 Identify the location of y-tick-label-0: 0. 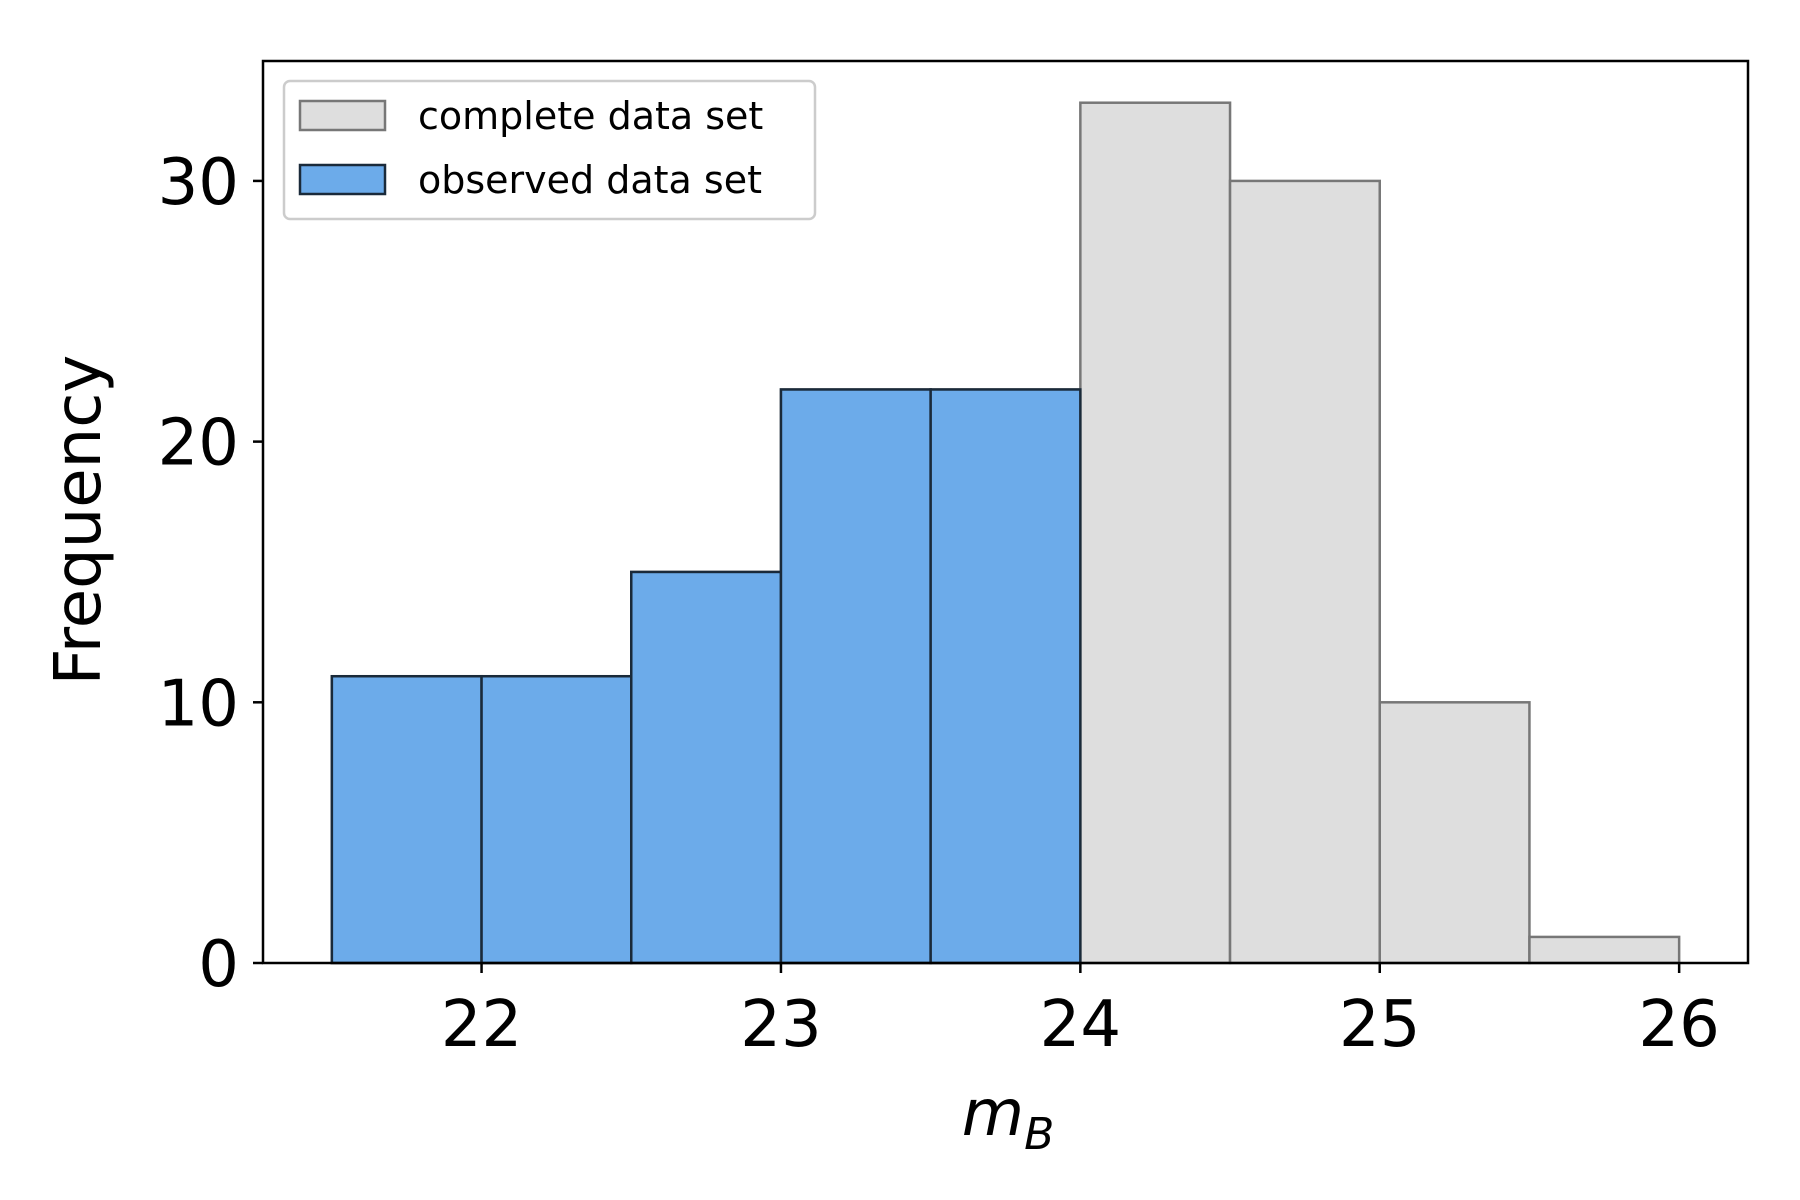
(218, 965).